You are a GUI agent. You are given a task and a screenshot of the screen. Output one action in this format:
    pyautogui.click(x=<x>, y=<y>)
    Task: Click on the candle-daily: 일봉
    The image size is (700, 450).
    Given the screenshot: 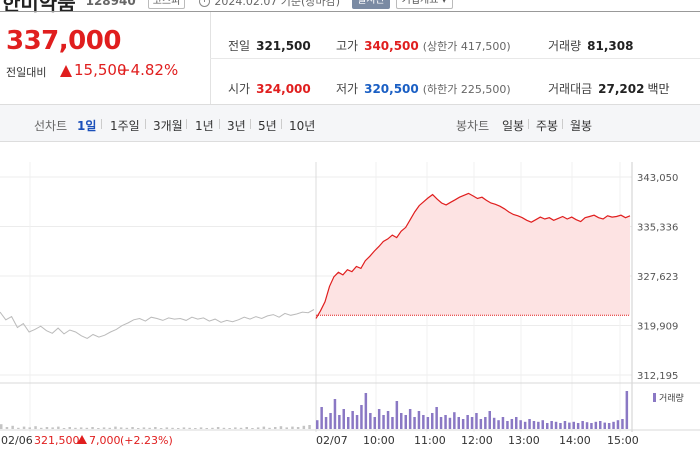 What is the action you would take?
    pyautogui.click(x=513, y=126)
    